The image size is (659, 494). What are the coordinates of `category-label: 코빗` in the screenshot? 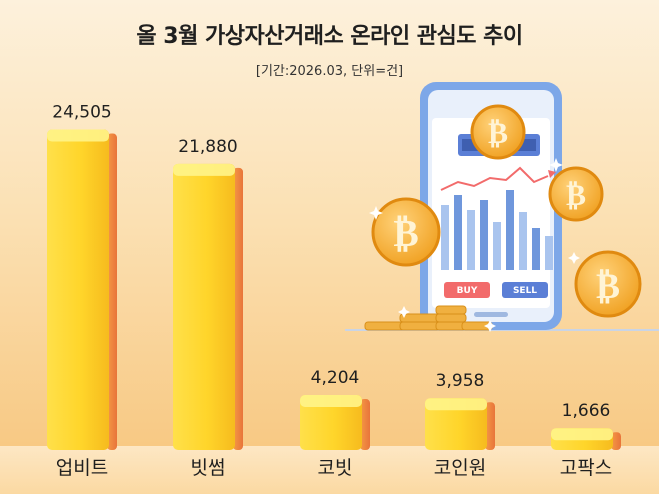 It's located at (335, 468).